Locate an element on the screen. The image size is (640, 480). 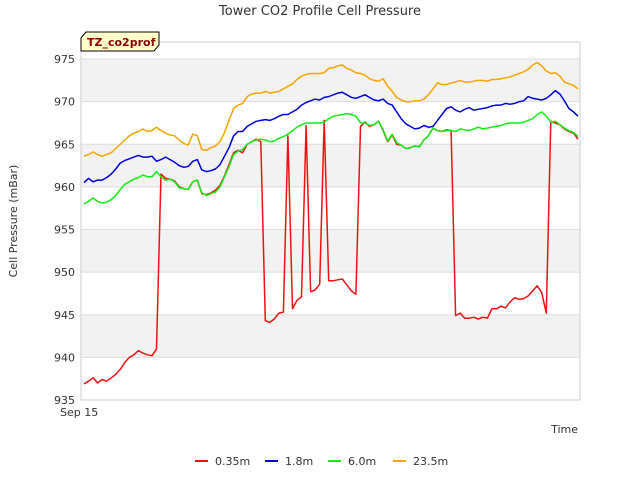
y-tick-label: 955 is located at coordinates (64, 230).